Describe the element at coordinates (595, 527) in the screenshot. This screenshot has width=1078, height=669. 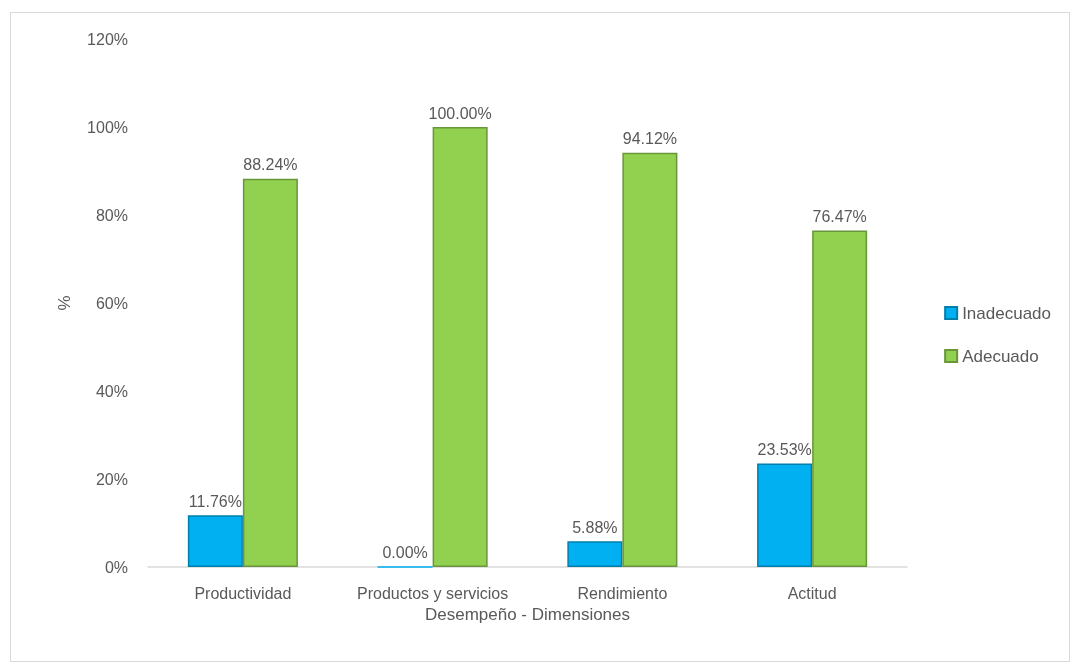
I see `data-label: 5.88%` at that location.